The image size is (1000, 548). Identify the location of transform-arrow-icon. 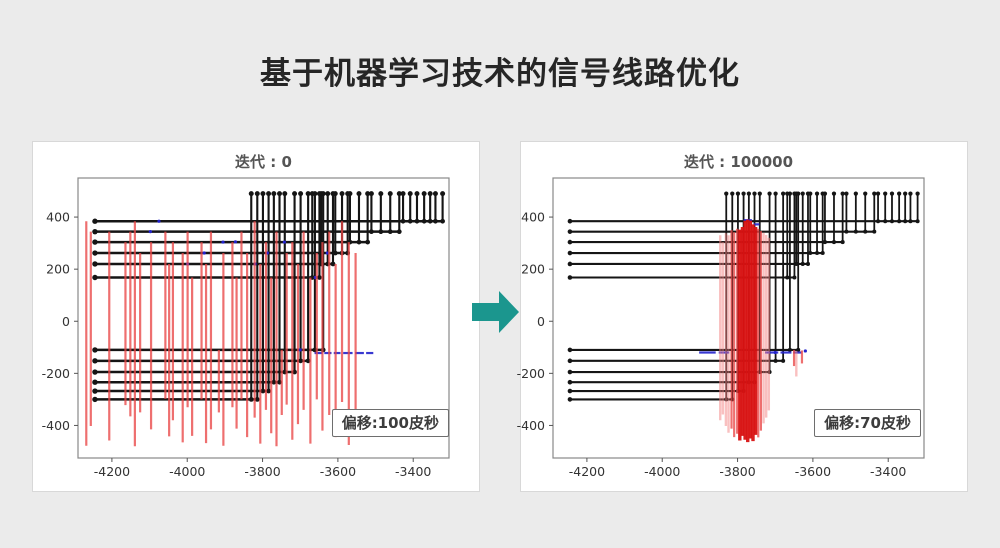
(496, 312).